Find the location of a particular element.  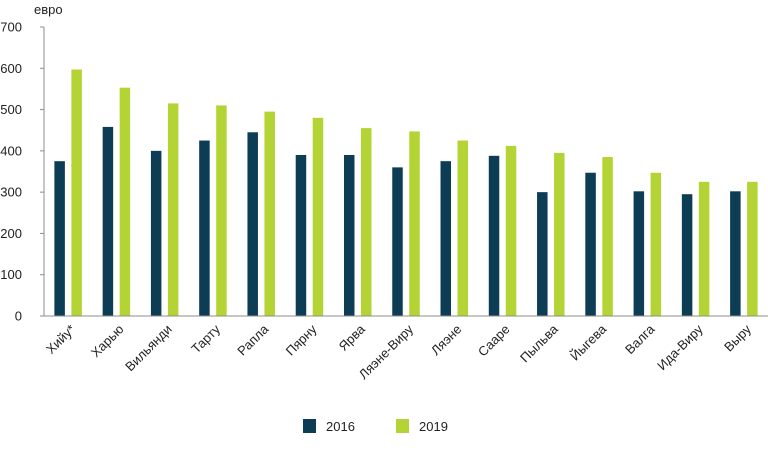

x-category-label: Сааре is located at coordinates (494, 341).